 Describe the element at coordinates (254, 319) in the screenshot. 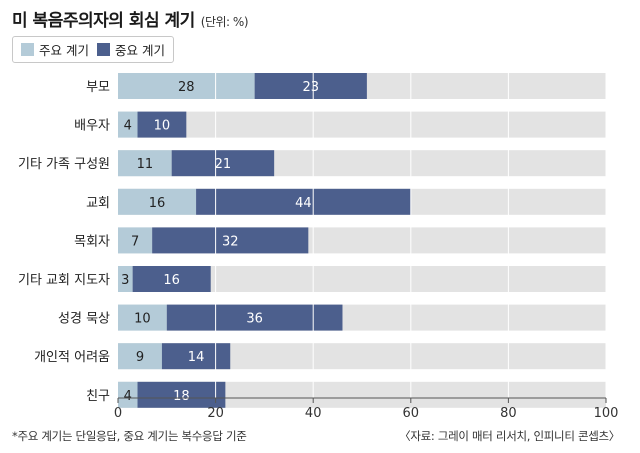

I see `data-label-secondary: 36` at that location.